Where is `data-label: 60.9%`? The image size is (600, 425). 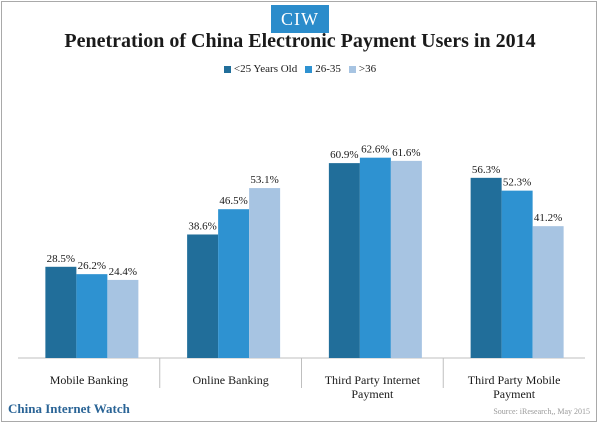 data-label: 60.9% is located at coordinates (344, 155).